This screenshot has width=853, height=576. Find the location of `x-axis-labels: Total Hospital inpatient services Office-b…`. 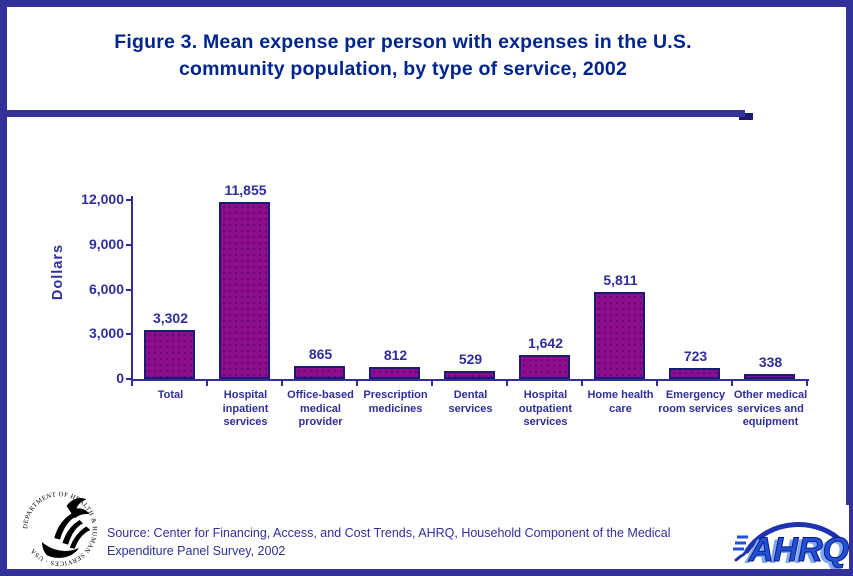

x-axis-labels: Total Hospital inpatient services Office-b… is located at coordinates (470, 429).